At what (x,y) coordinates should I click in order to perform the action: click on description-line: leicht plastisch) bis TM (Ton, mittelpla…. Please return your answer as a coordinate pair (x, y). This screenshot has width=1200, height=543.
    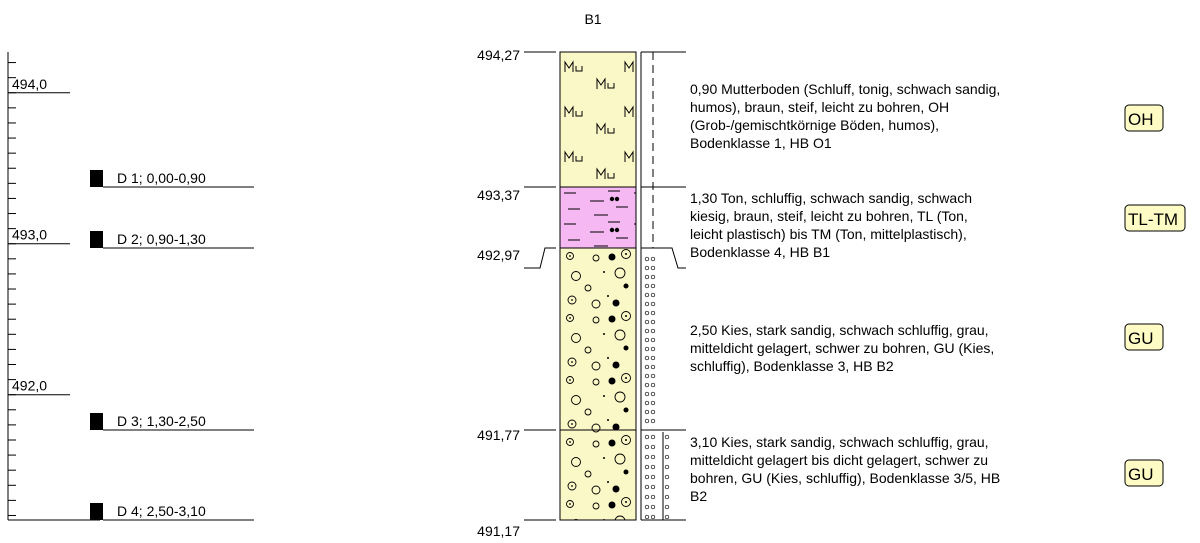
    Looking at the image, I should click on (828, 234).